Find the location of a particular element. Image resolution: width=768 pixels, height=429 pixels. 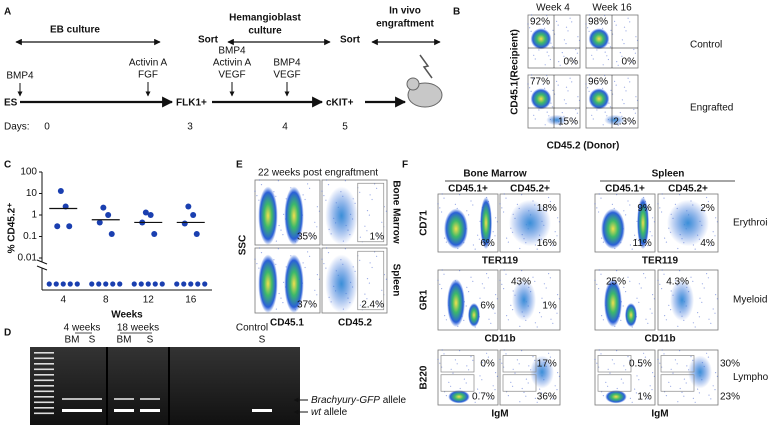

gate-percent: 4.3% is located at coordinates (677, 282).